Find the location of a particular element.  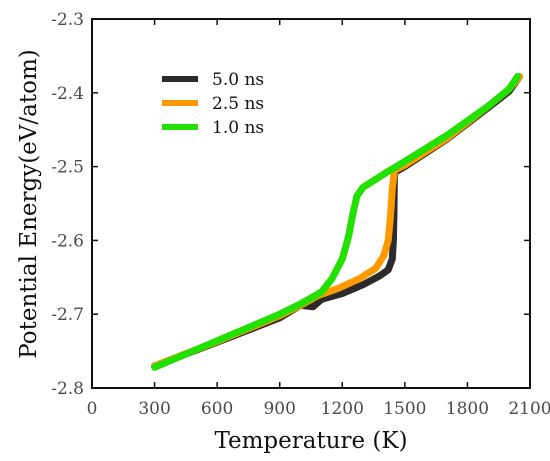

y-axis-title: Potential Energy(eV/atom) is located at coordinates (29, 204).